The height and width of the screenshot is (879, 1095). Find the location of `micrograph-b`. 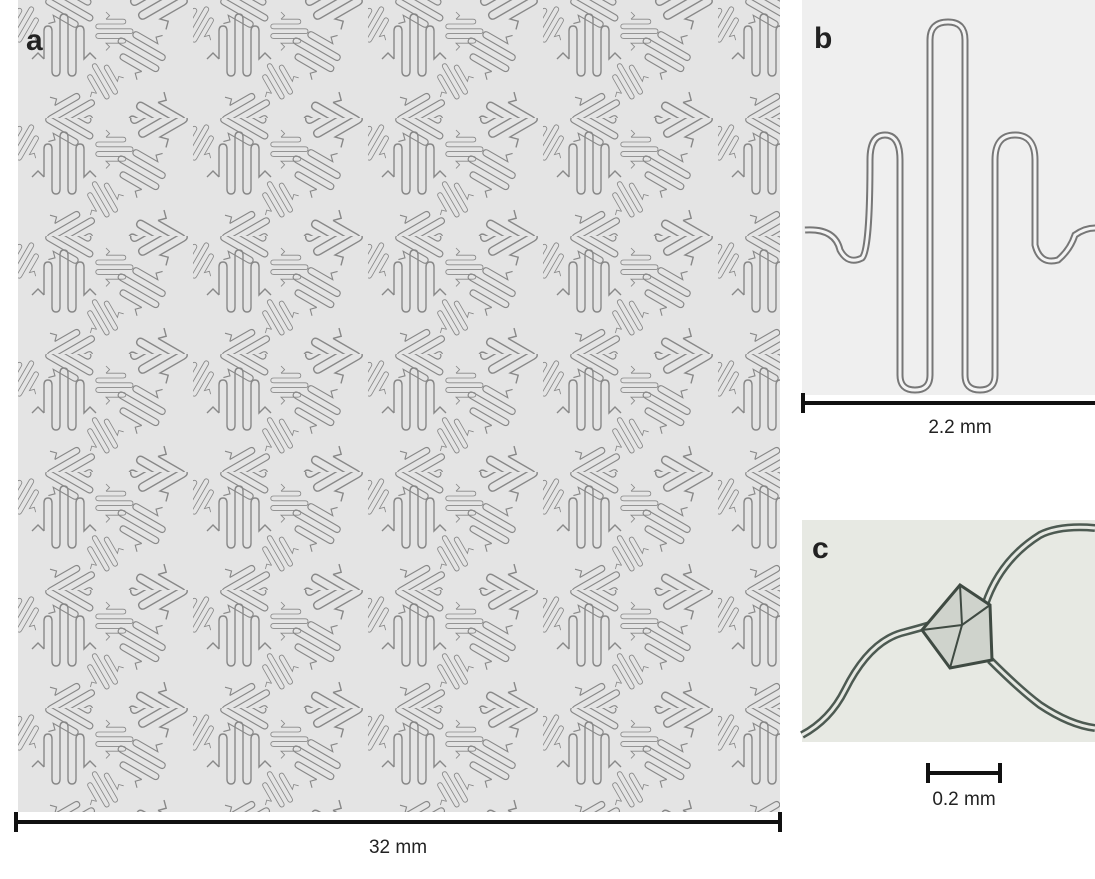

micrograph-b is located at coordinates (948, 197).